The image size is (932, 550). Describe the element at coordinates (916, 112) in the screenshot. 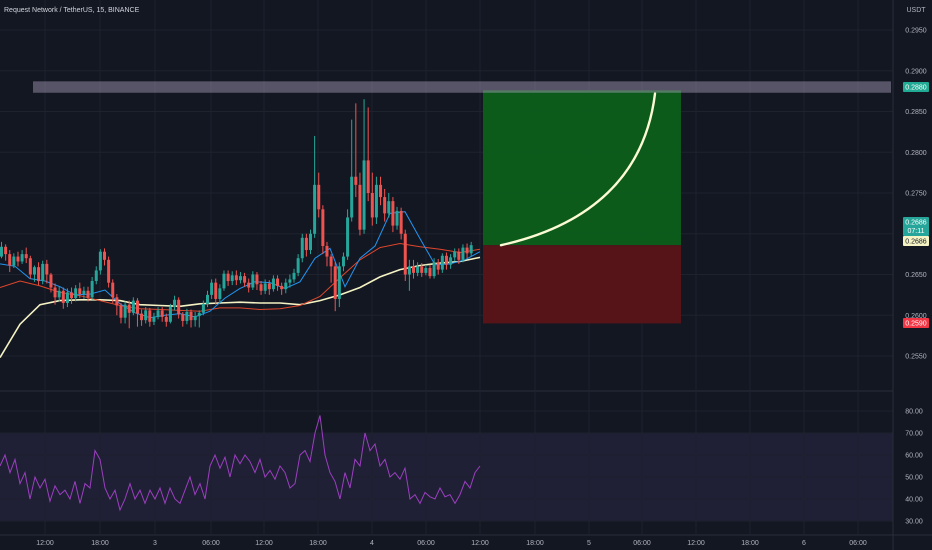

I see `price-tick-label: 0.2850` at that location.